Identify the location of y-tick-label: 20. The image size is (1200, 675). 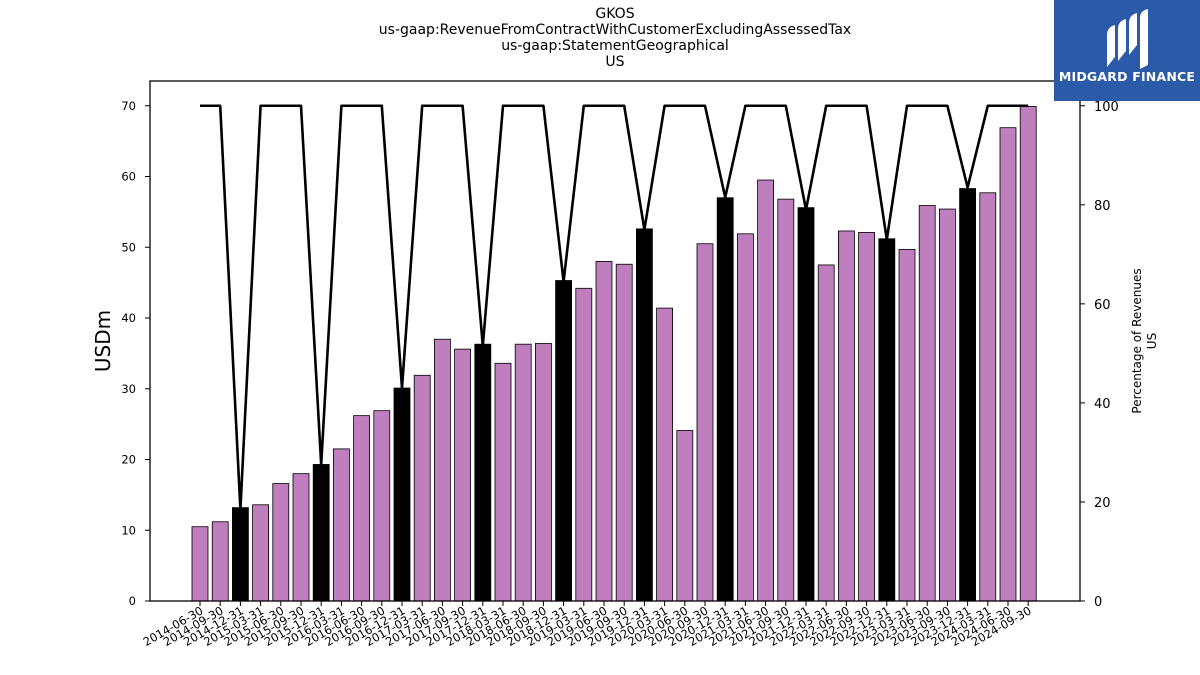
(128, 460).